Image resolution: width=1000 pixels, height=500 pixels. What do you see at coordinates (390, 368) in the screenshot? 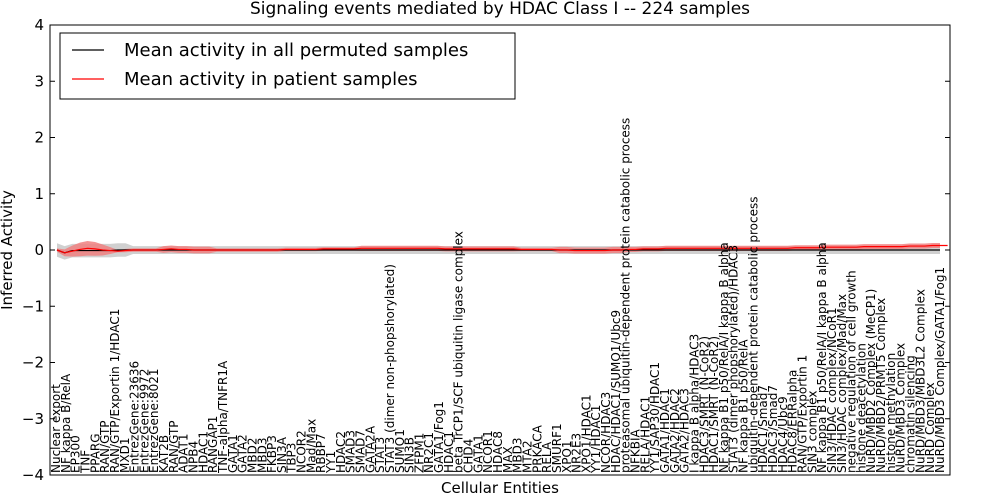
I see `x-tick-label: STAT3 (dimer non-phopshorylated)` at bounding box center [390, 368].